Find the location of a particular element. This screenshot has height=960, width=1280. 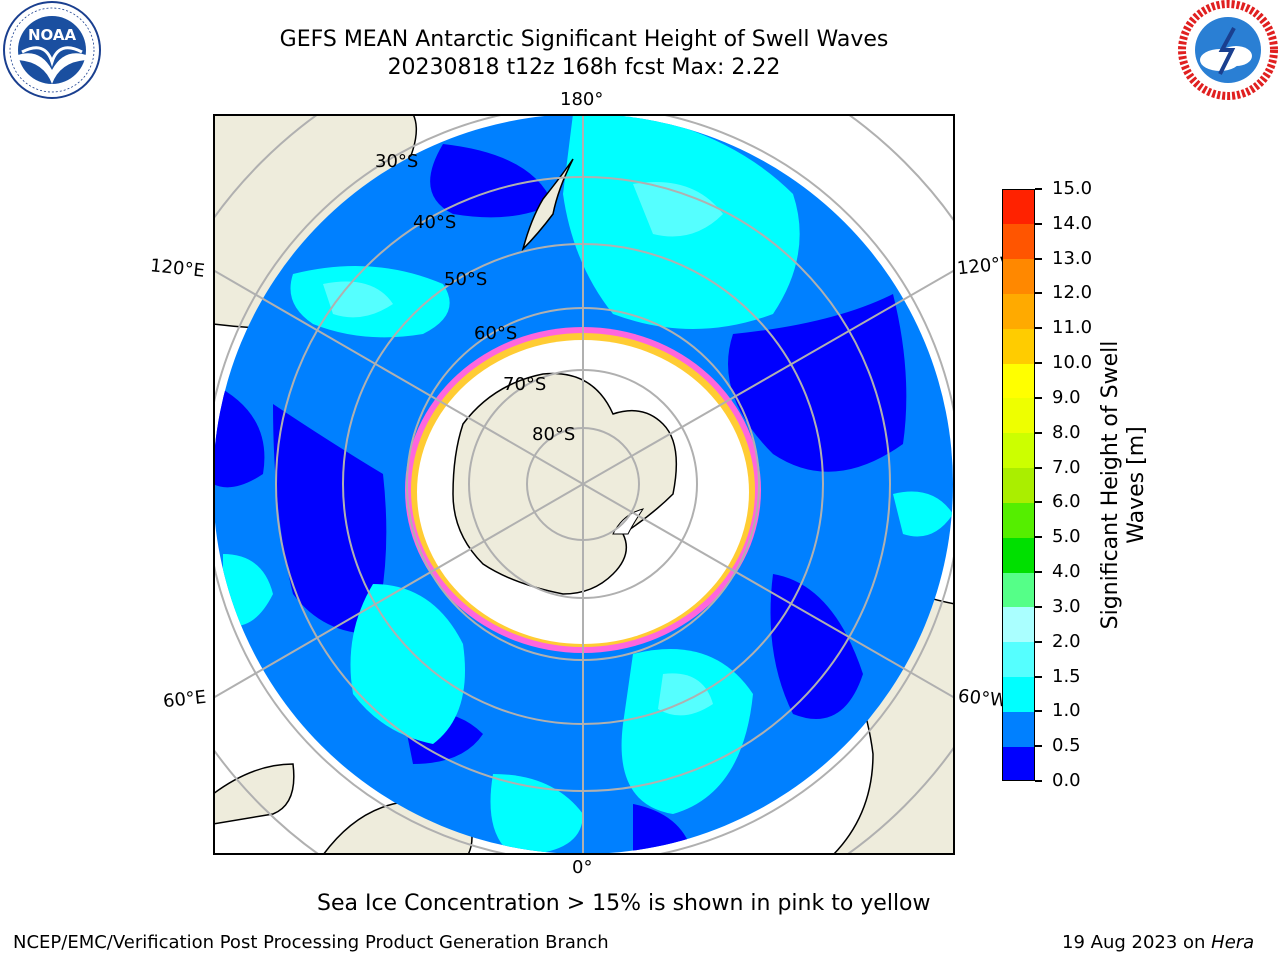

noaa-logo-text: NOAA is located at coordinates (52, 35).